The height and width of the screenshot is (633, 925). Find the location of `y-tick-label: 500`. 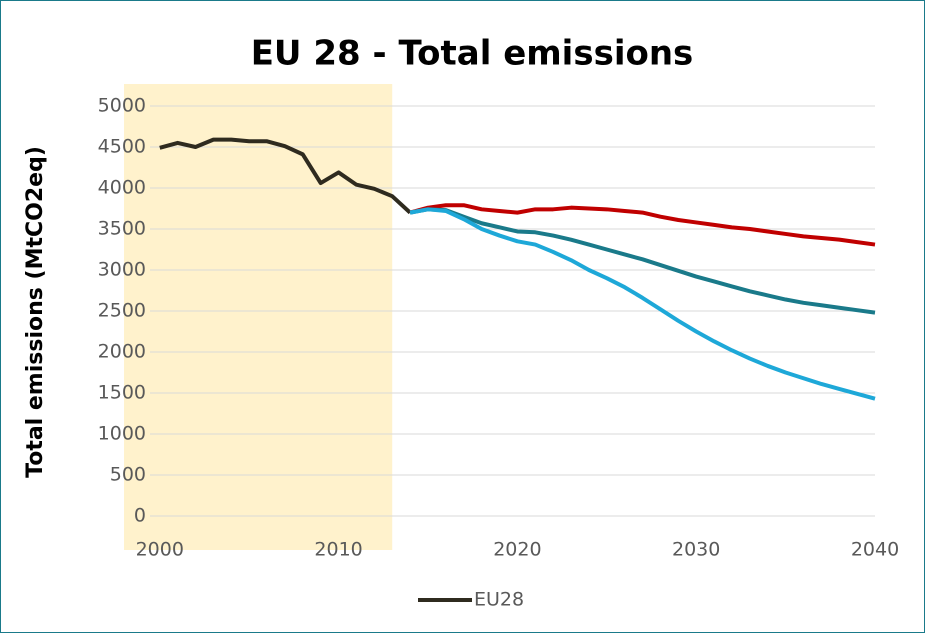

y-tick-label: 500 is located at coordinates (128, 475).